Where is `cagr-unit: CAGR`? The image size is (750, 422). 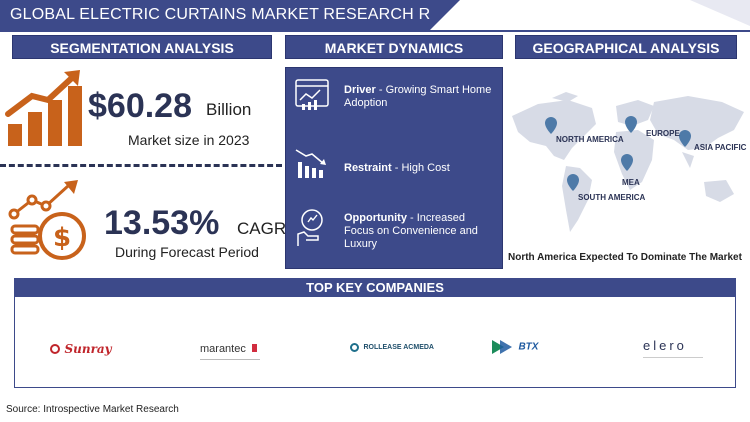 cagr-unit: CAGR is located at coordinates (262, 228).